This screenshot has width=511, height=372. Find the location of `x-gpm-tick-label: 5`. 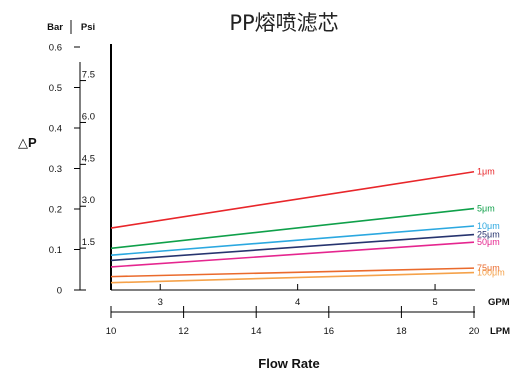

x-gpm-tick-label: 5 is located at coordinates (434, 302).